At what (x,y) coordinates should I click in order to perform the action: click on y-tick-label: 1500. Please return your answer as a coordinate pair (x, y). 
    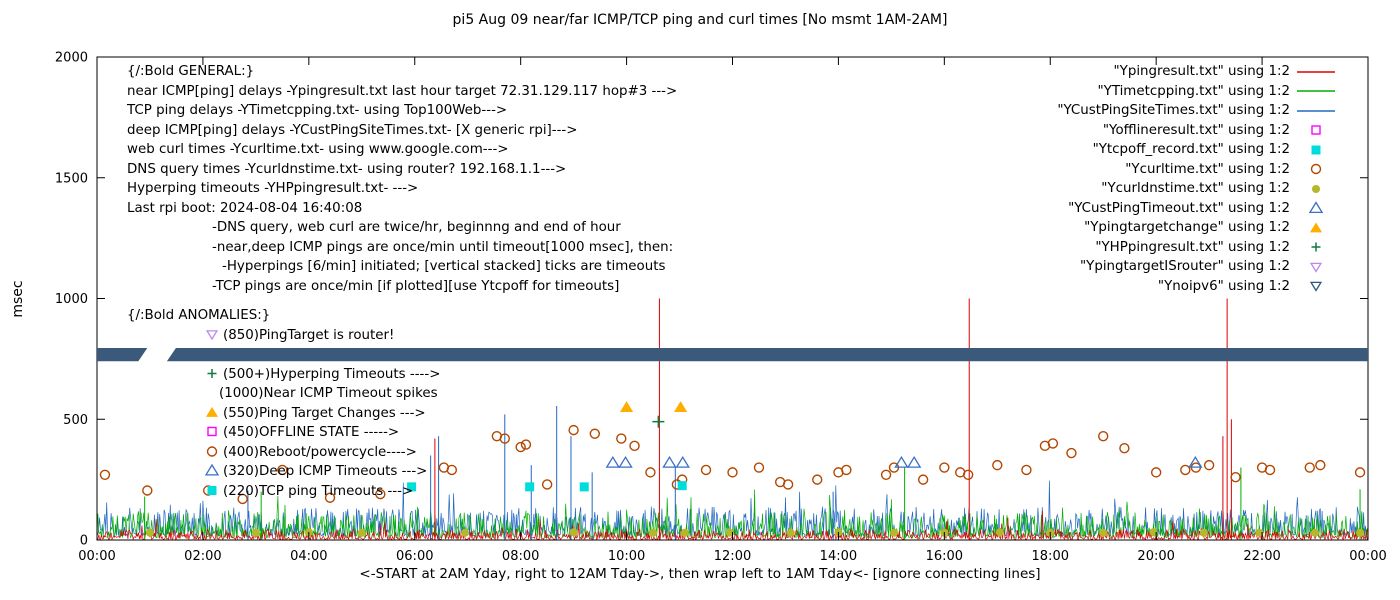
    Looking at the image, I should click on (71, 178).